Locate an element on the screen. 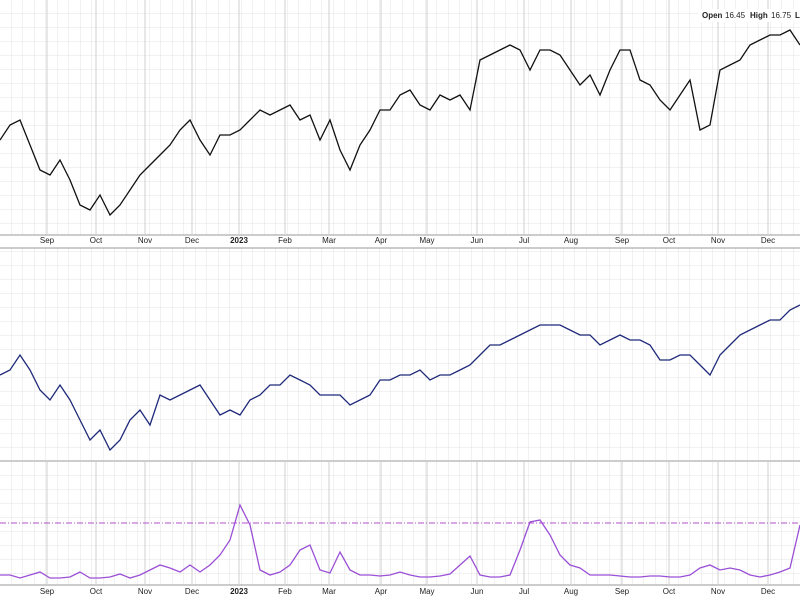  high-value: 16.75 is located at coordinates (781, 15).